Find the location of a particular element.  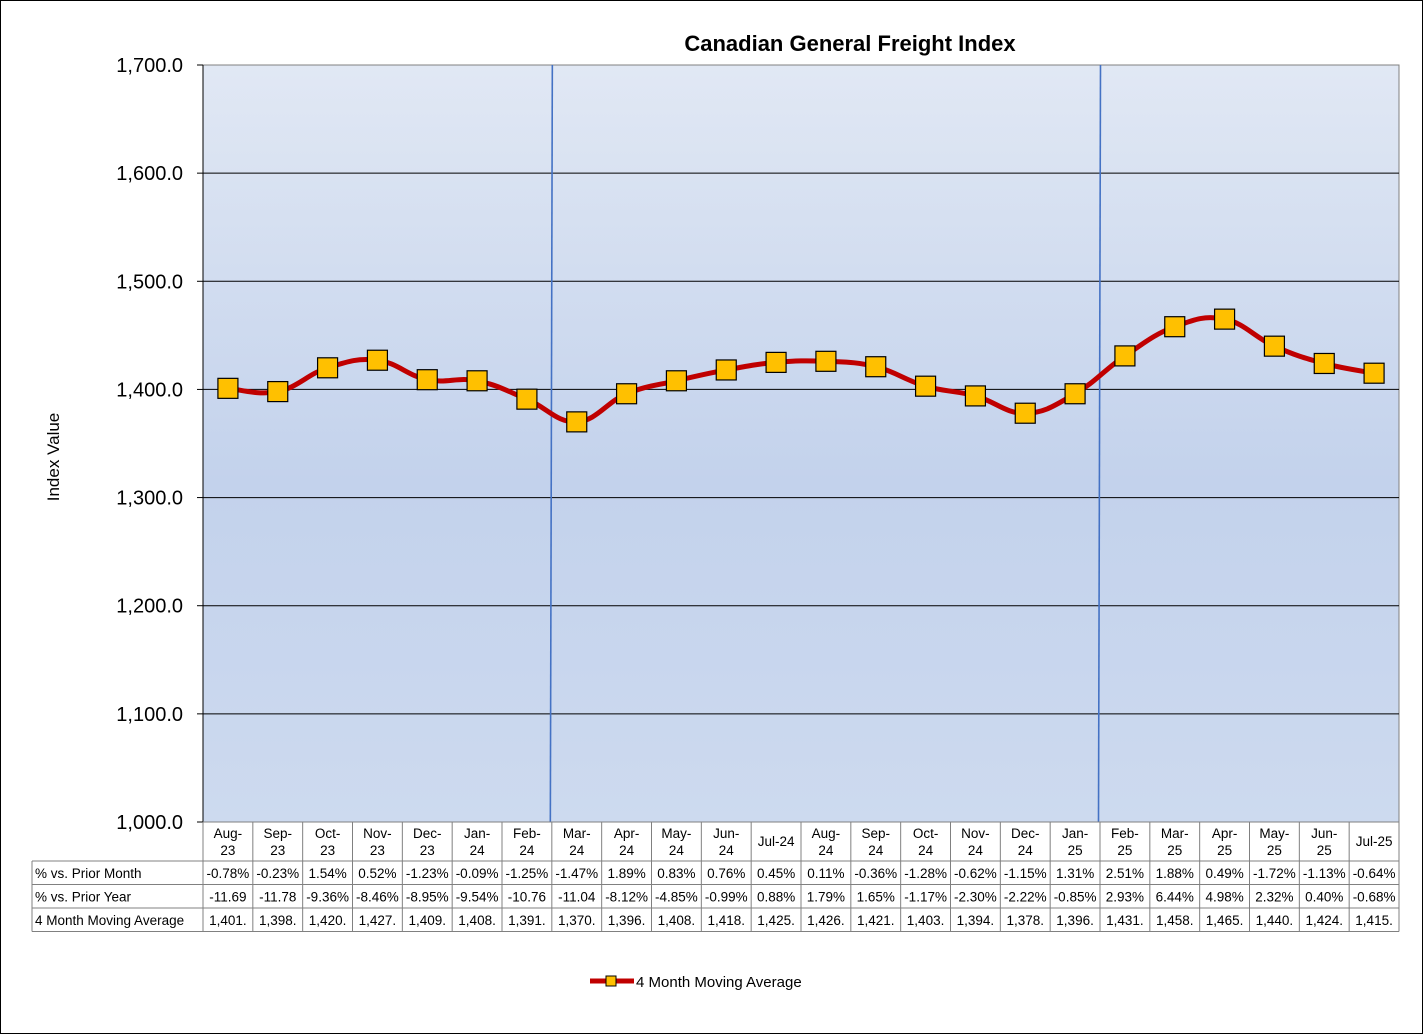

table-cell: 0.40% is located at coordinates (1324, 896).